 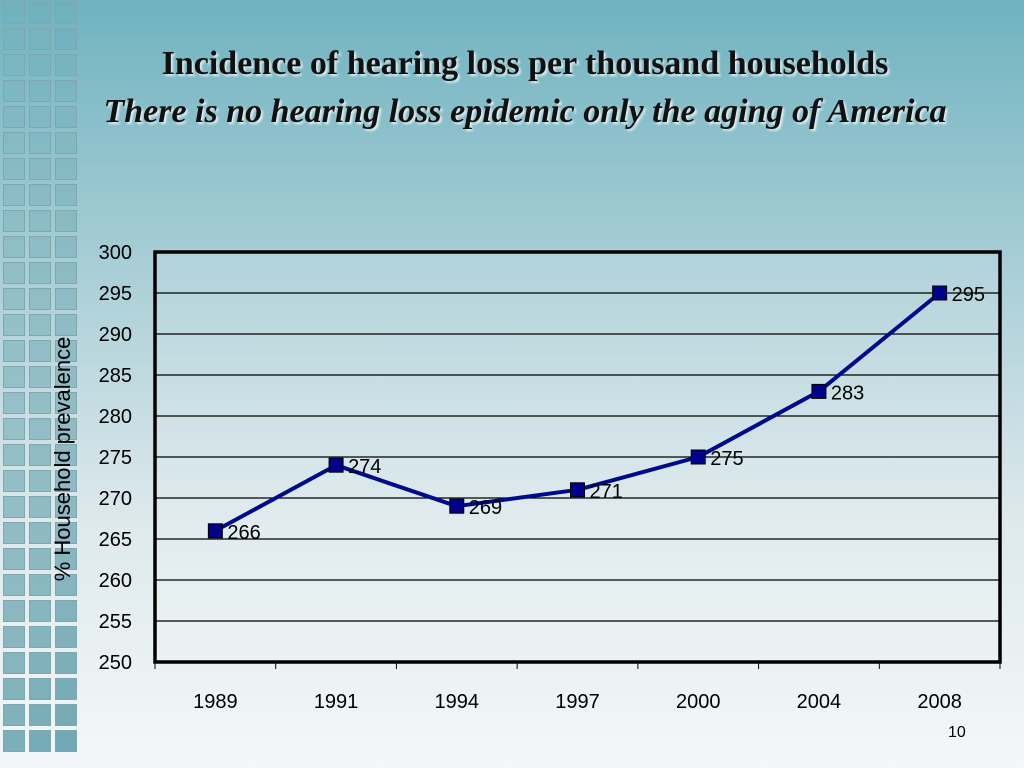 I want to click on y-tick-label: 285, so click(x=115, y=376).